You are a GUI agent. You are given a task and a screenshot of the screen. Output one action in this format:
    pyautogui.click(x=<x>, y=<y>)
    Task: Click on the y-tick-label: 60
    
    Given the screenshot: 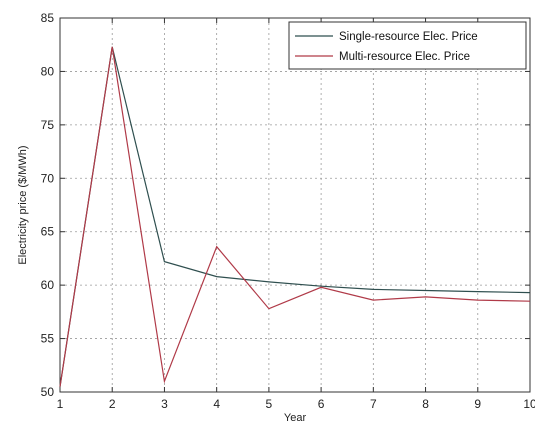 What is the action you would take?
    pyautogui.click(x=48, y=285)
    